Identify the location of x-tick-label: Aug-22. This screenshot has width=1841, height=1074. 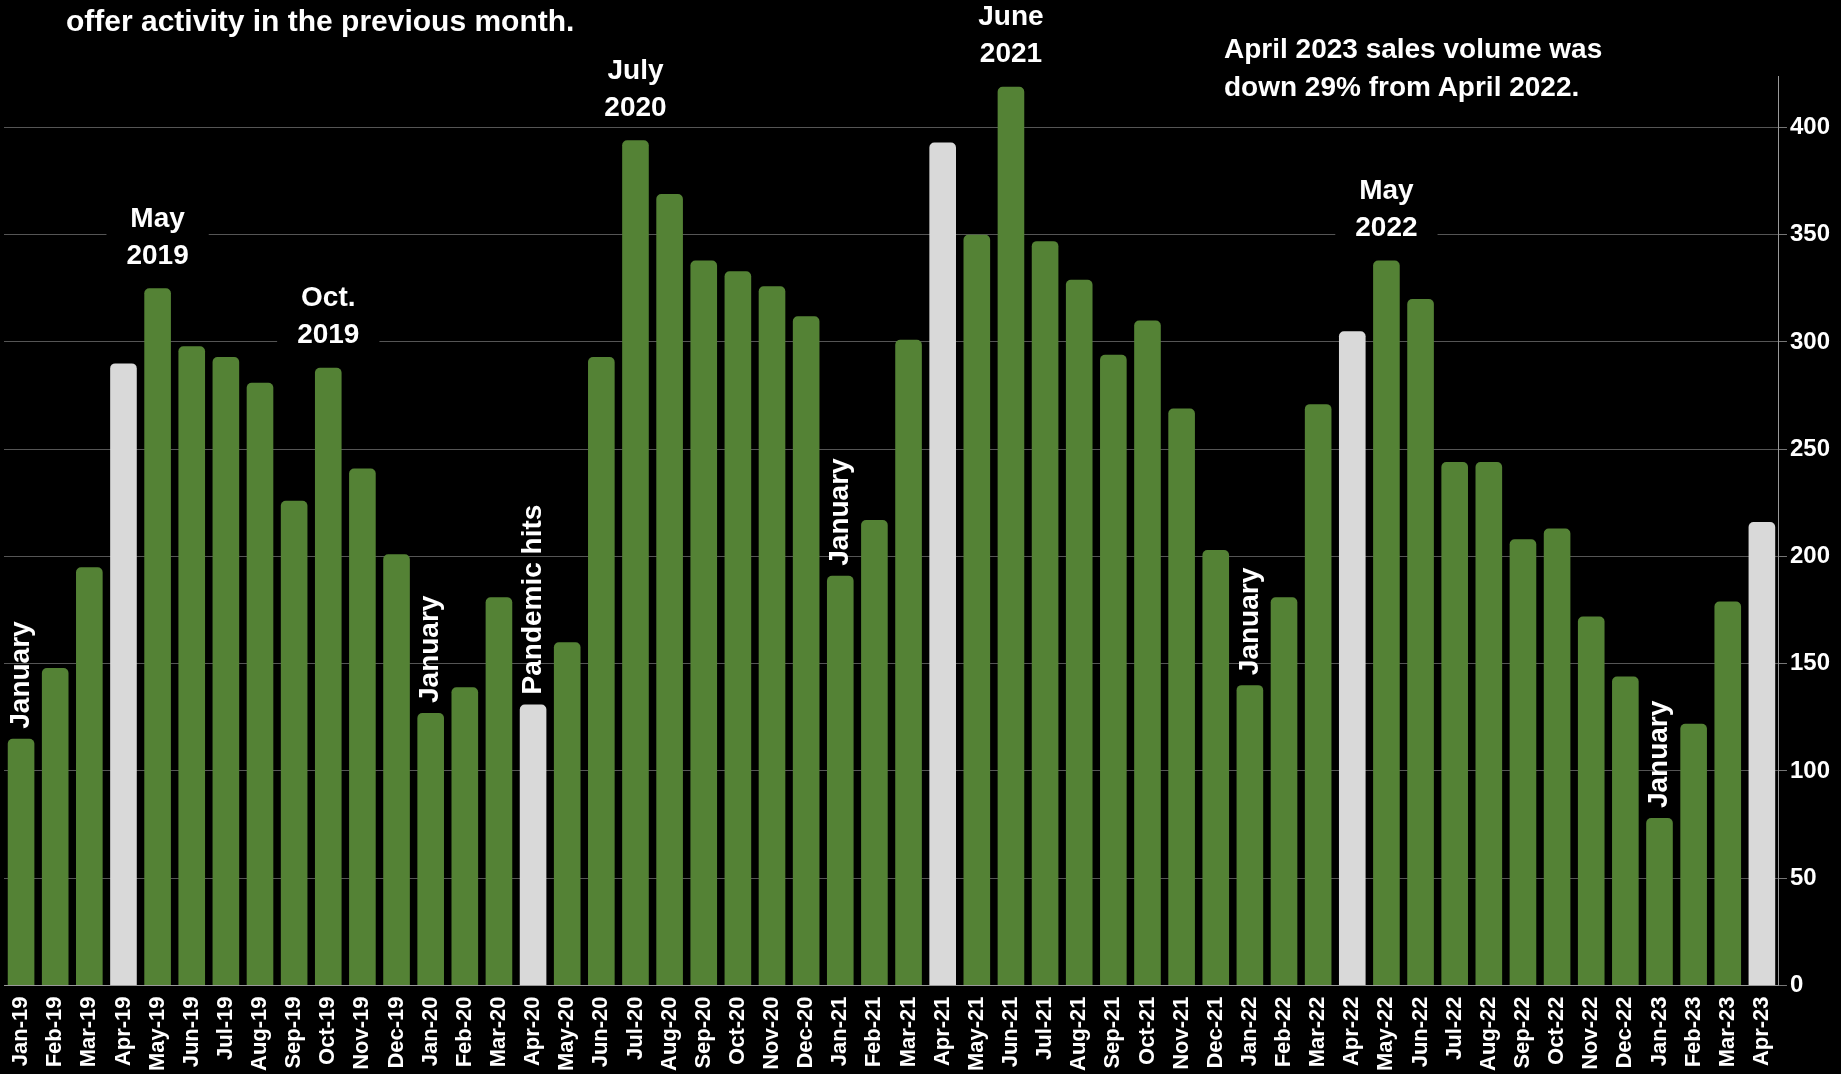
(1487, 1033).